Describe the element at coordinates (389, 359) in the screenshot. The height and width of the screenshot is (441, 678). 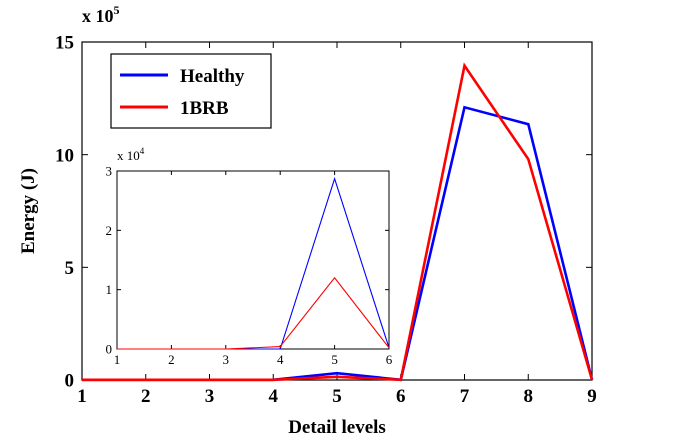
I see `inset-x-tick-label: 6` at that location.